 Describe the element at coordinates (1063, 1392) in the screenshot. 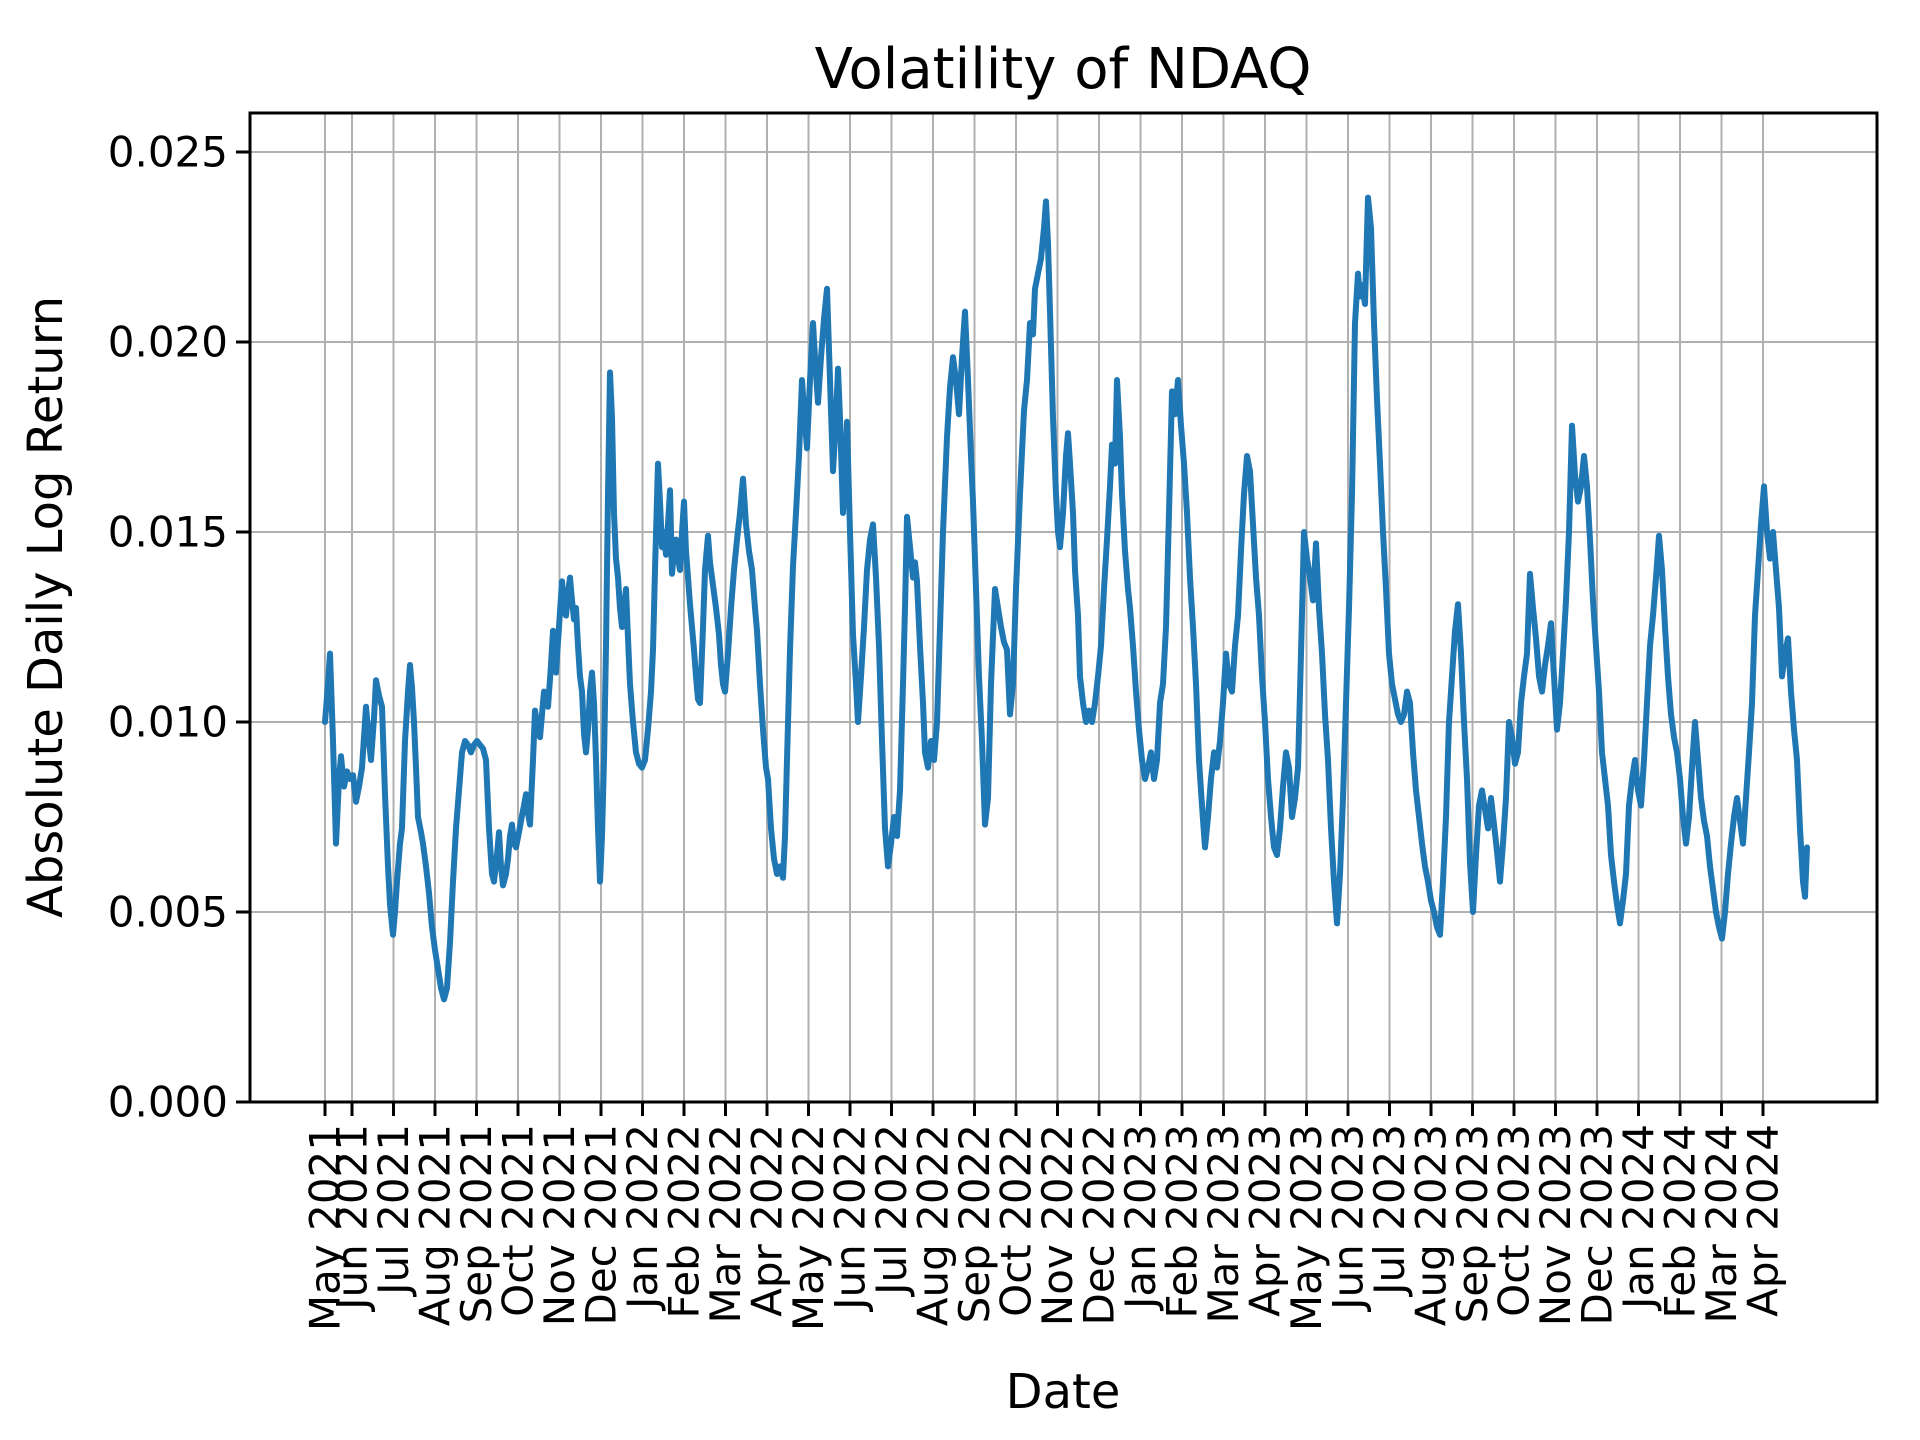

I see `x-axis-label: Date` at that location.